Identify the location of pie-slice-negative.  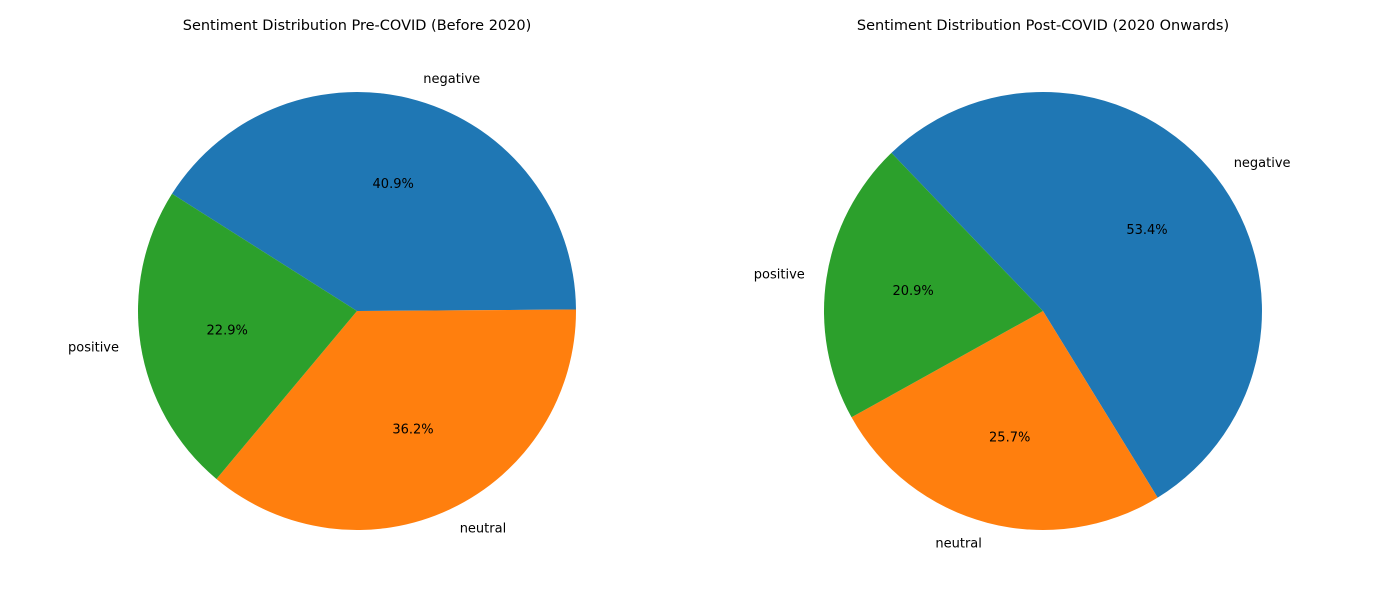
(374, 201).